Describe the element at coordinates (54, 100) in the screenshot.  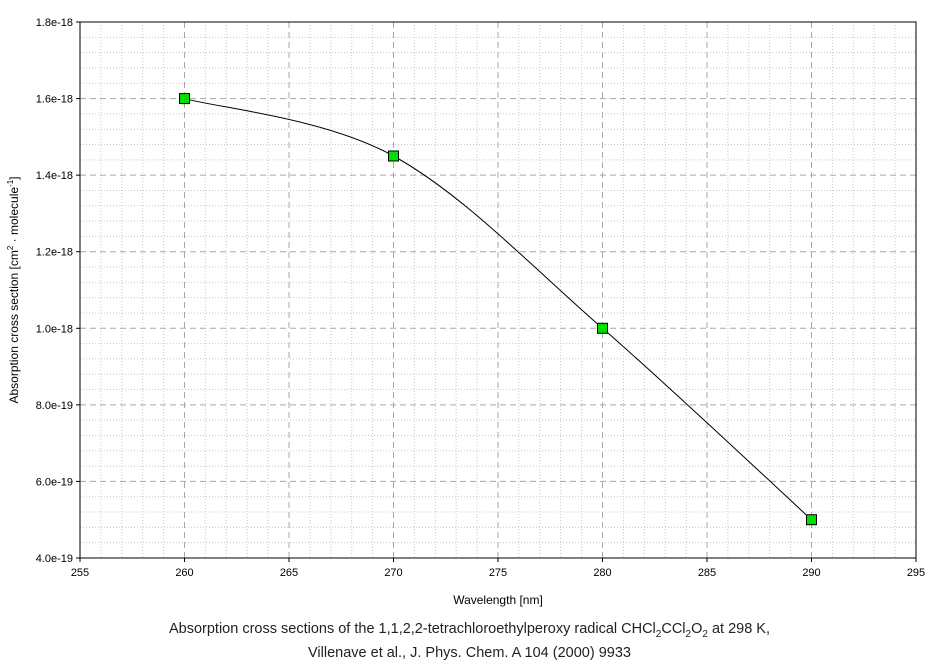
I see `y-tick-label: 1.6e-18` at that location.